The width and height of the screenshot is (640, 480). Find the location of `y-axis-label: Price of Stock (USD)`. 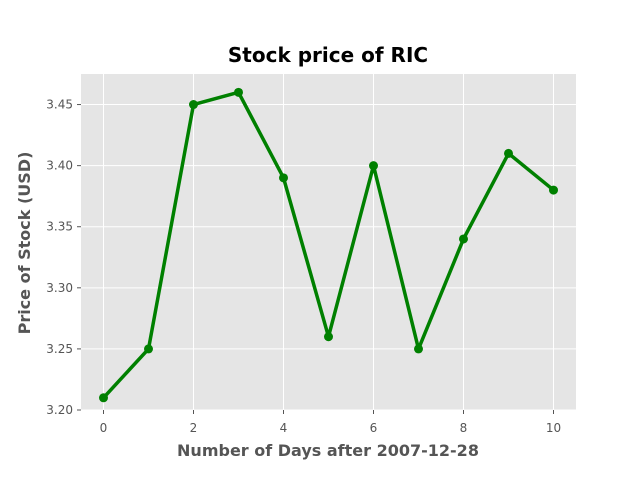

y-axis-label: Price of Stock (USD) is located at coordinates (24, 243).